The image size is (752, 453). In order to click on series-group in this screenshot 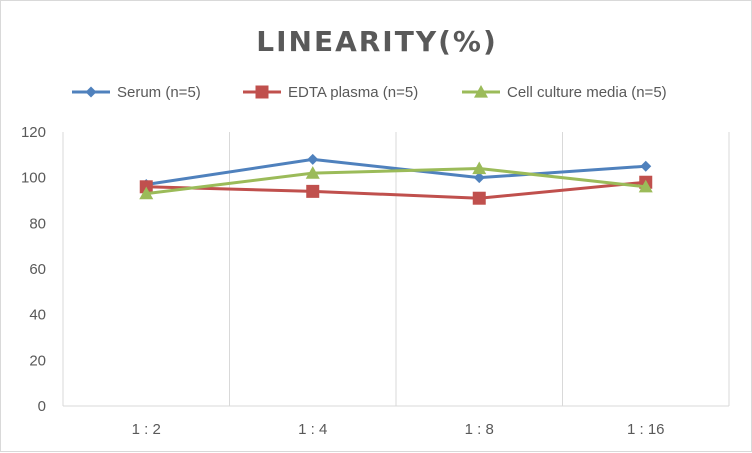, I will do `click(396, 179)`.